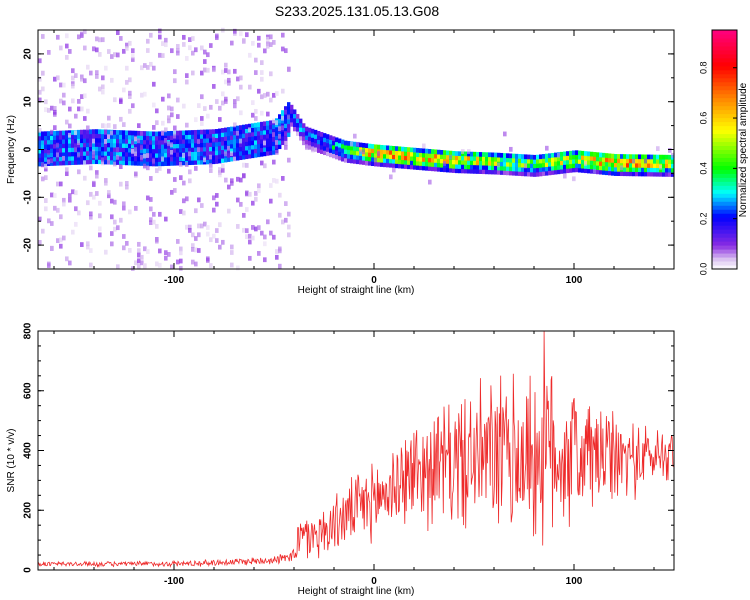  Describe the element at coordinates (356, 290) in the screenshot. I see `spectrogram-x-axis-label: Height of straight line (km)` at that location.